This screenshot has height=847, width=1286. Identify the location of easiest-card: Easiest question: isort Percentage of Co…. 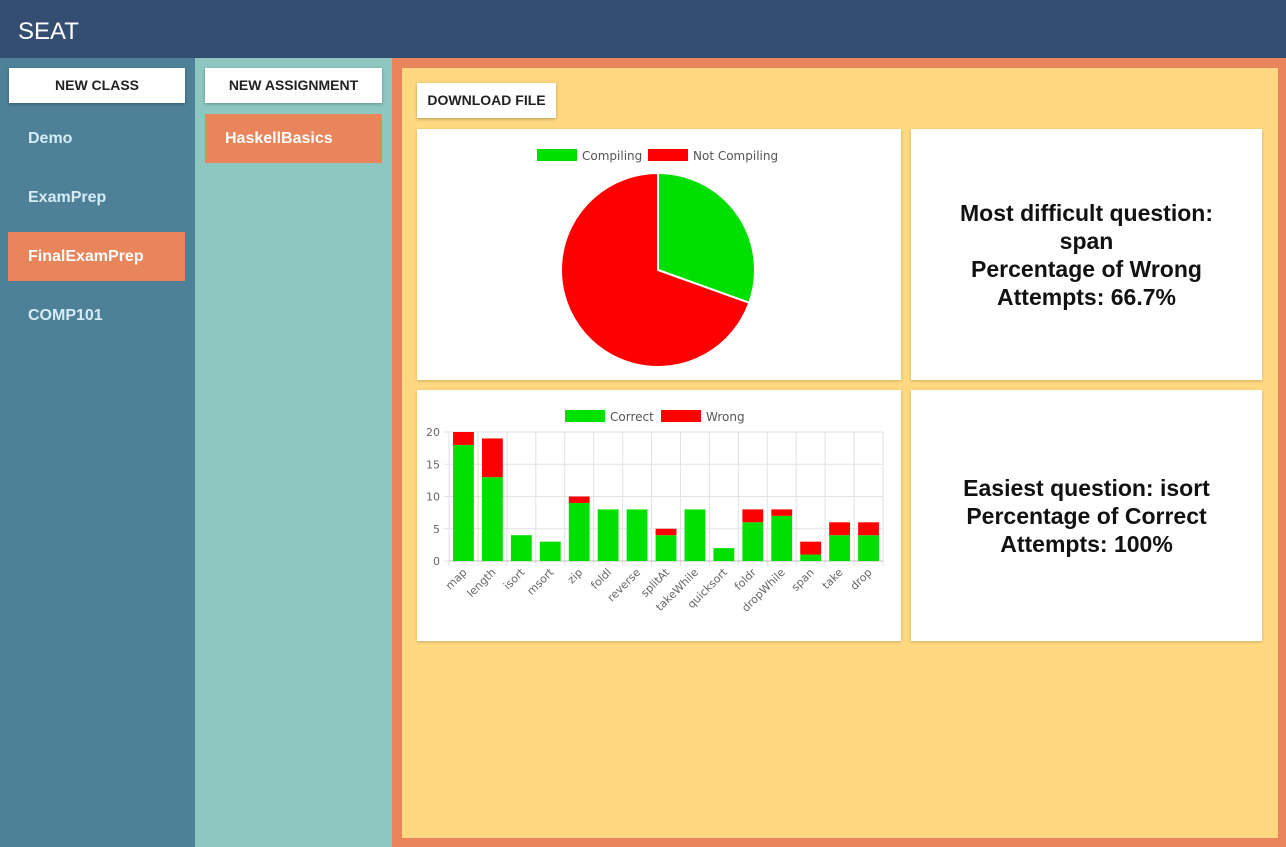
(1086, 515).